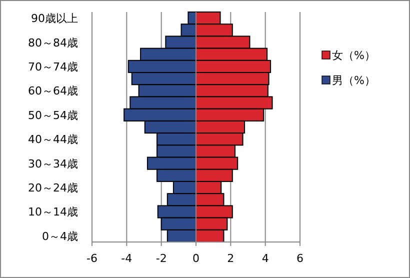  I want to click on y-tick-label: 0～4歳, so click(60, 236).